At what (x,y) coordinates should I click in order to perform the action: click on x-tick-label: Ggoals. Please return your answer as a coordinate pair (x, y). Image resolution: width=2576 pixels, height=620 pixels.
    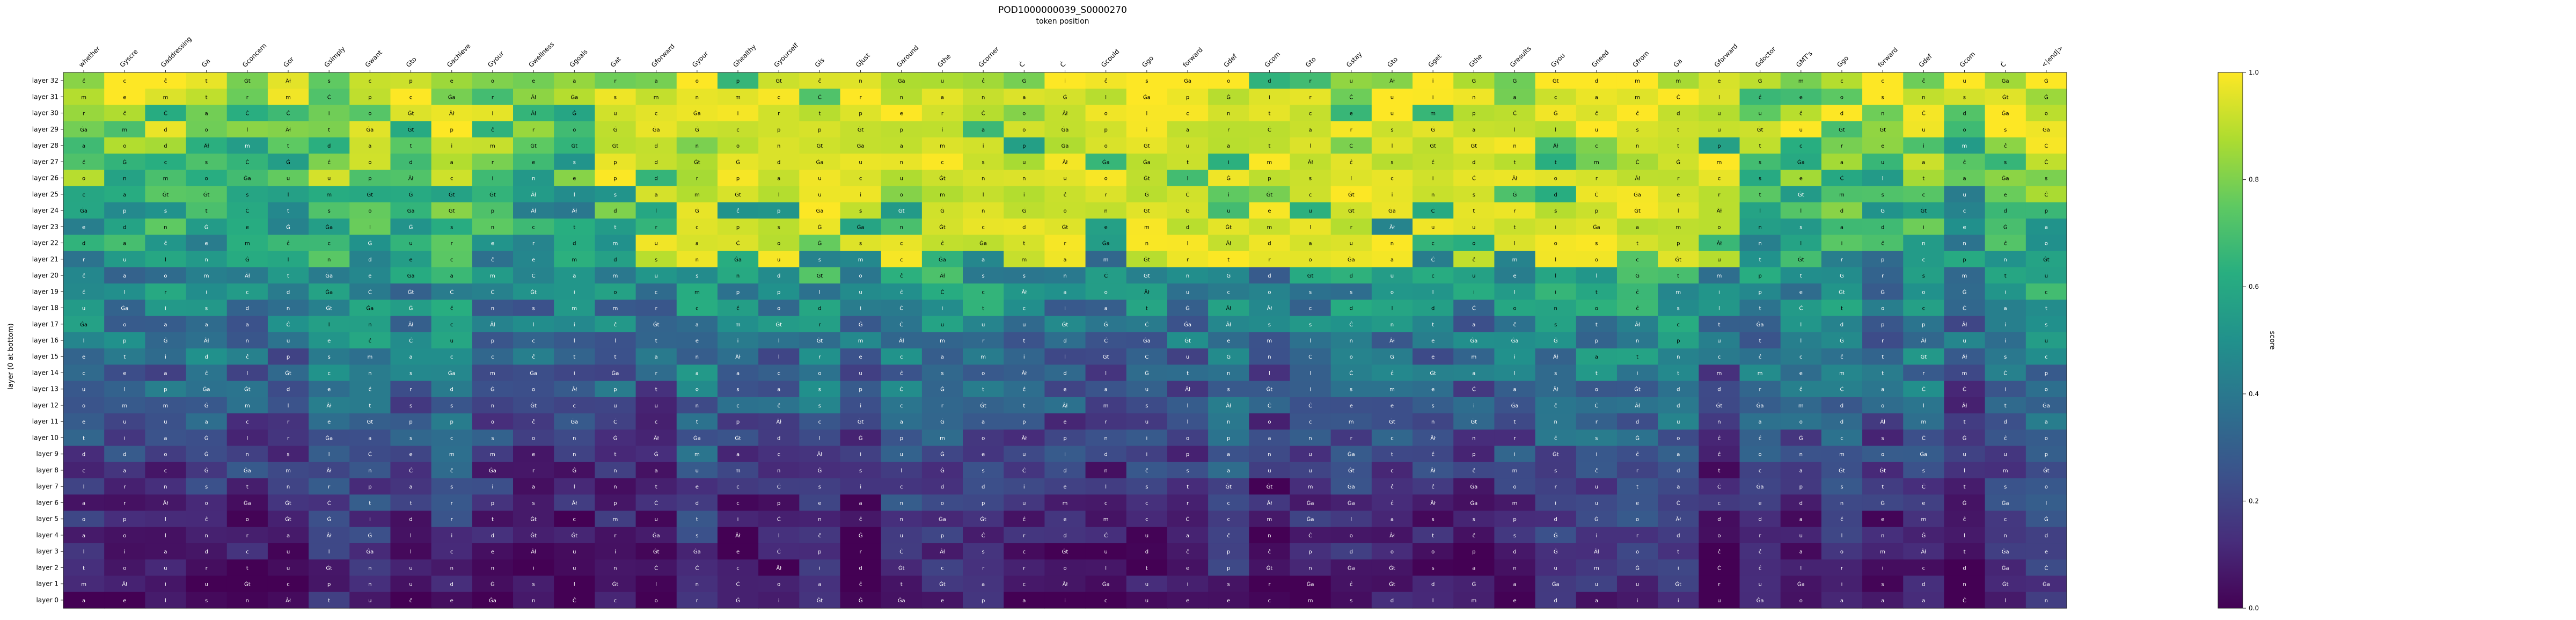
    Looking at the image, I should click on (578, 58).